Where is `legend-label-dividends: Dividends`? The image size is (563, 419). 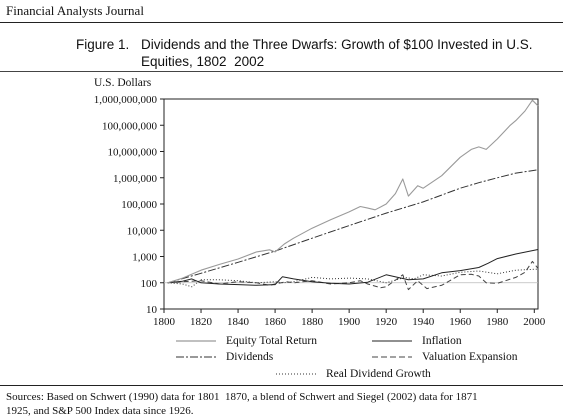 legend-label-dividends: Dividends is located at coordinates (250, 357).